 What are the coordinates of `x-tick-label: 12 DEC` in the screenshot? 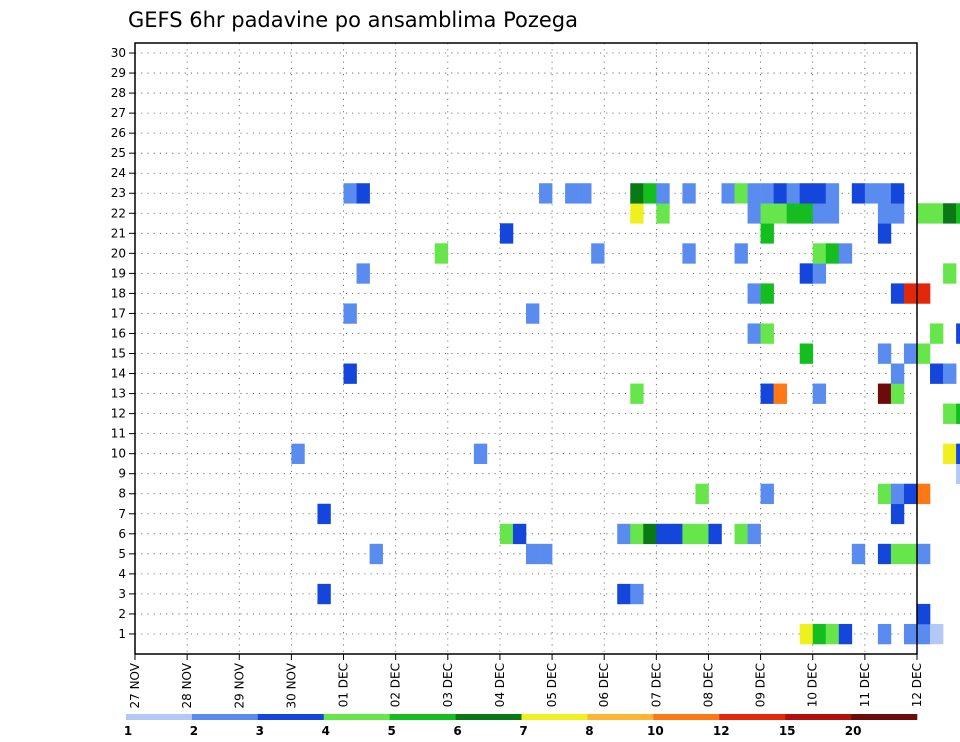 It's located at (917, 685).